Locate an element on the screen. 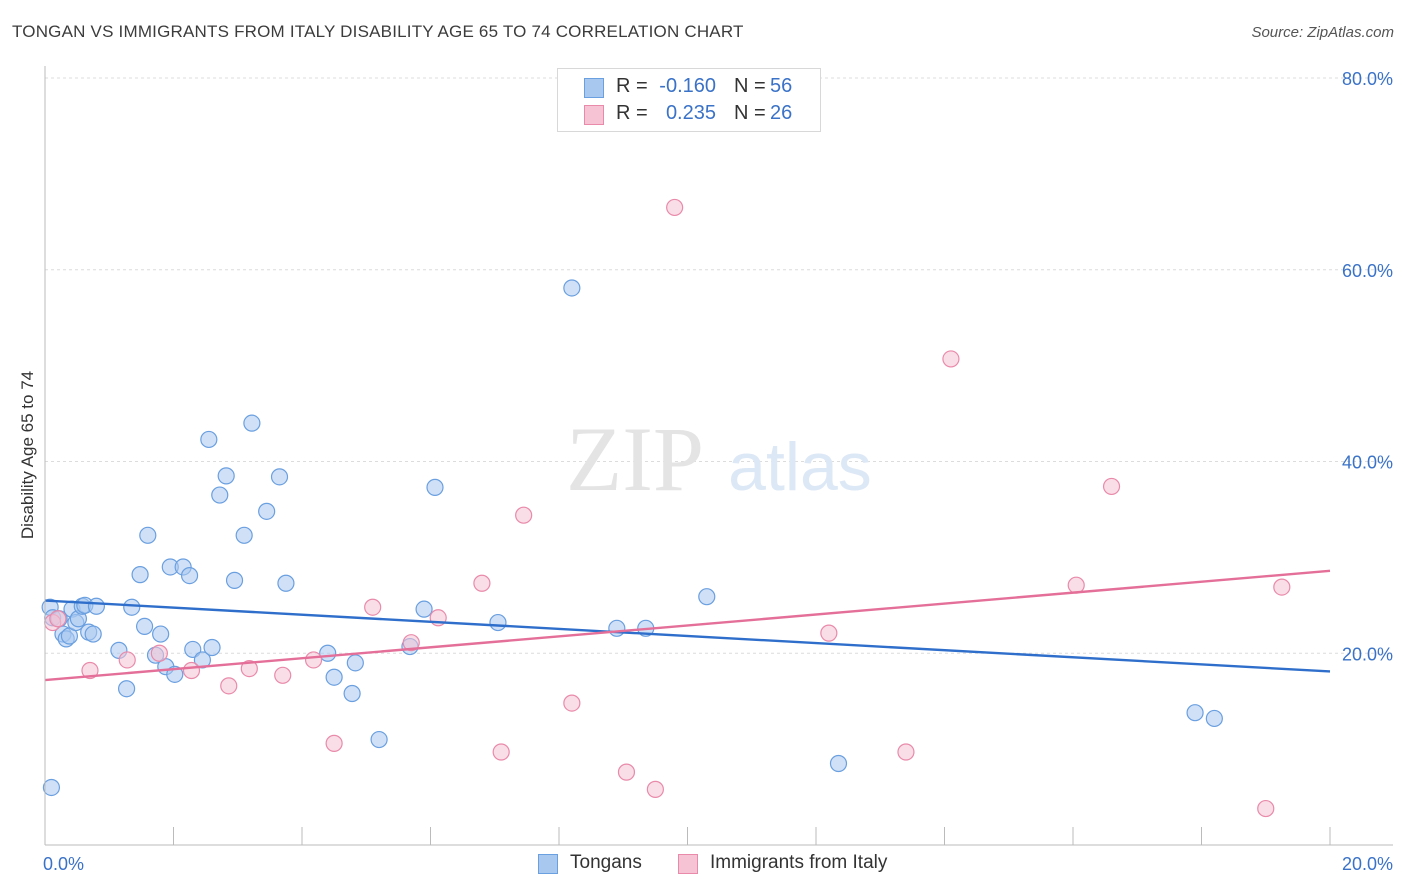  stats-row-italy: R = 0.235 N = 26 is located at coordinates (689, 115).